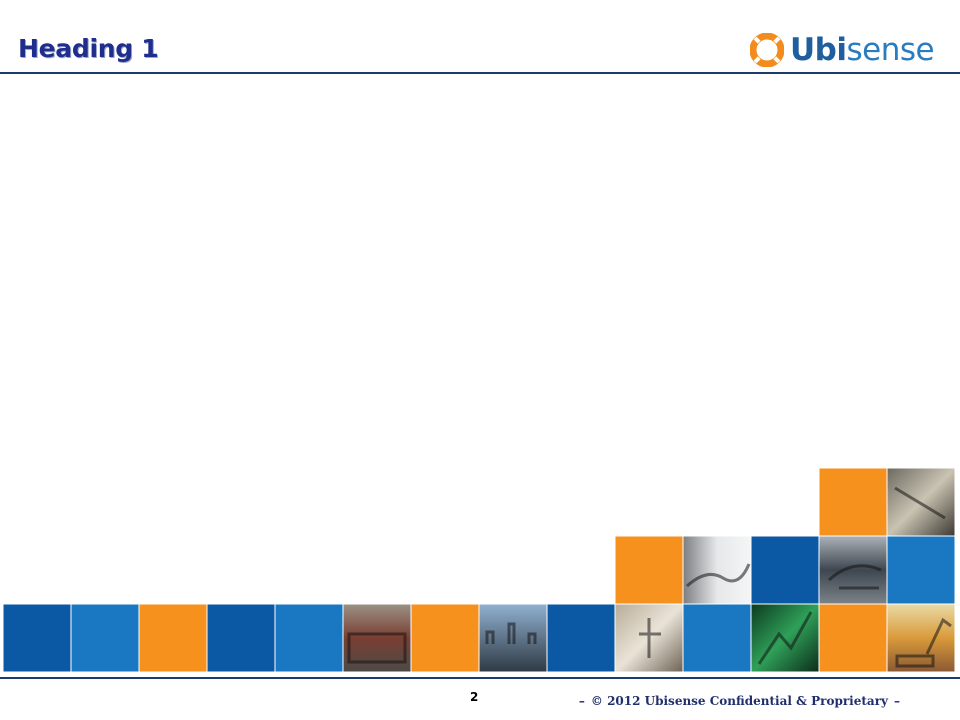 The width and height of the screenshot is (960, 720). I want to click on logo-text-sense: sense, so click(890, 50).